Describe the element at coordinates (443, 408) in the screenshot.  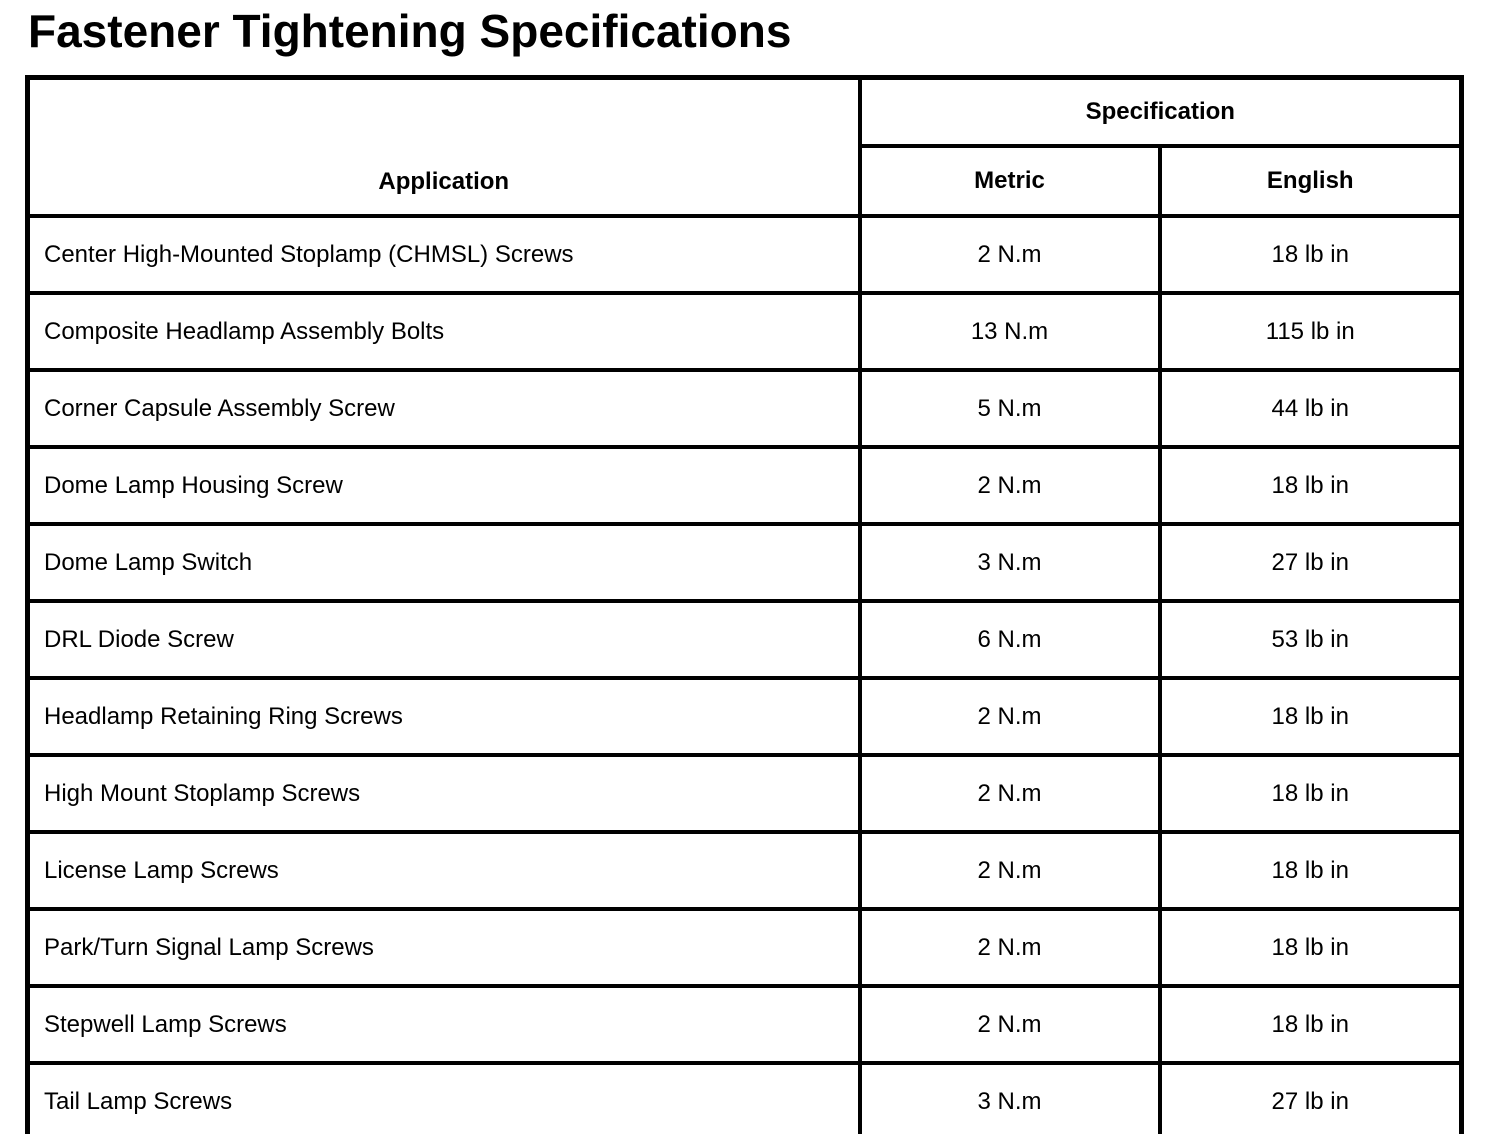
I see `application-cell: Corner Capsule Assembly Screw` at that location.